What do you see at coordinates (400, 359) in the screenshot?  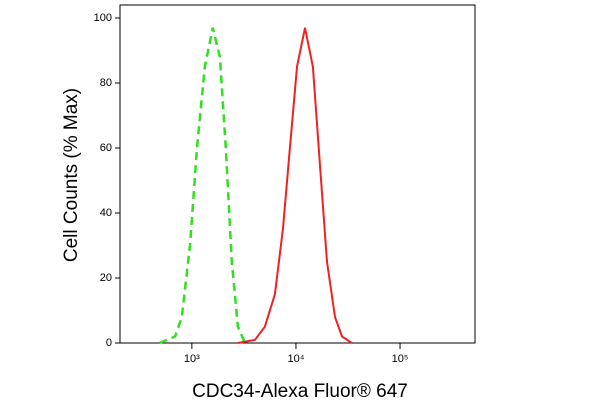 I see `x-tick-label: 10⁵` at bounding box center [400, 359].